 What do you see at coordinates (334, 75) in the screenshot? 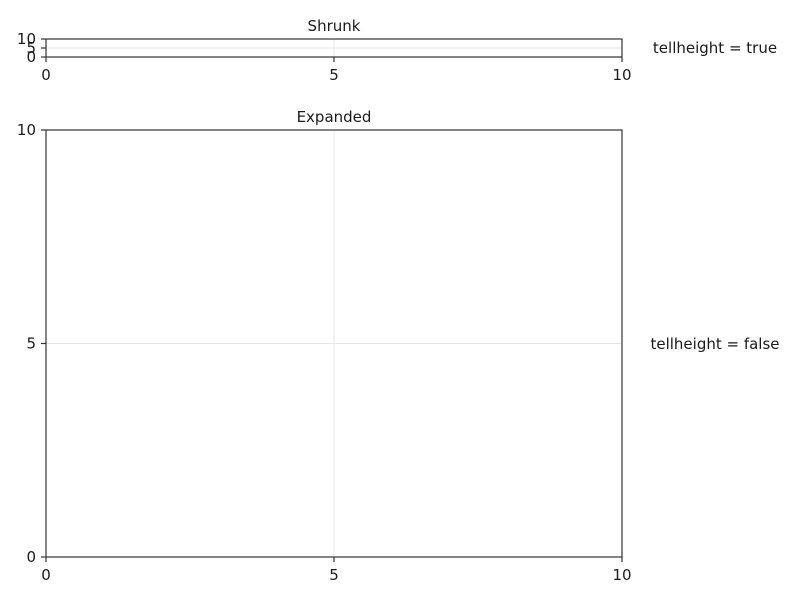
I see `shrunk-x-tick-label: 5` at bounding box center [334, 75].